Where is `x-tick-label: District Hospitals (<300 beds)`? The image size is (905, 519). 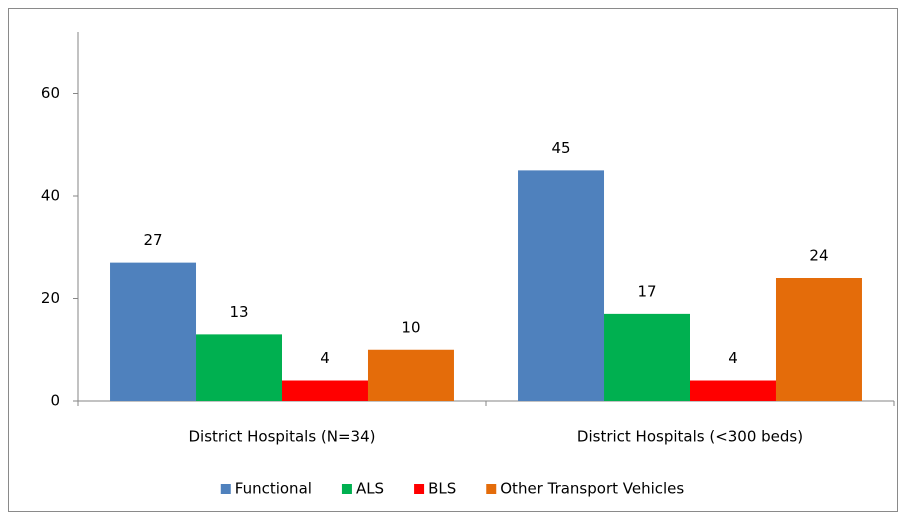 x-tick-label: District Hospitals (<300 beds) is located at coordinates (690, 437).